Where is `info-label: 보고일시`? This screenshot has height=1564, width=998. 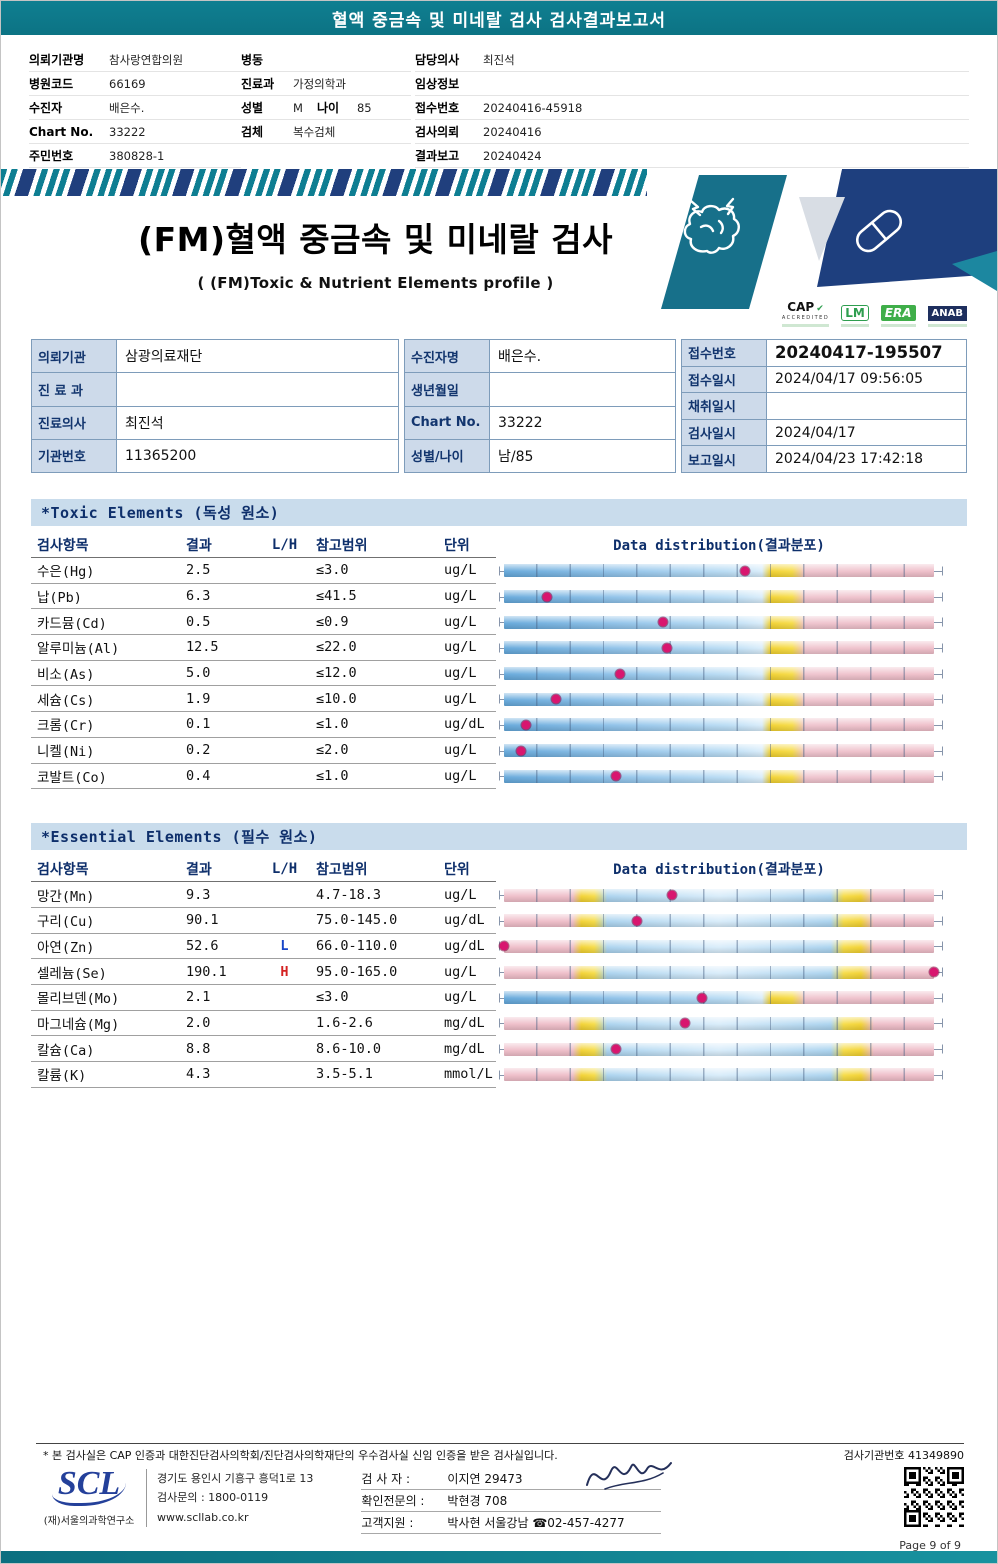 info-label: 보고일시 is located at coordinates (724, 459).